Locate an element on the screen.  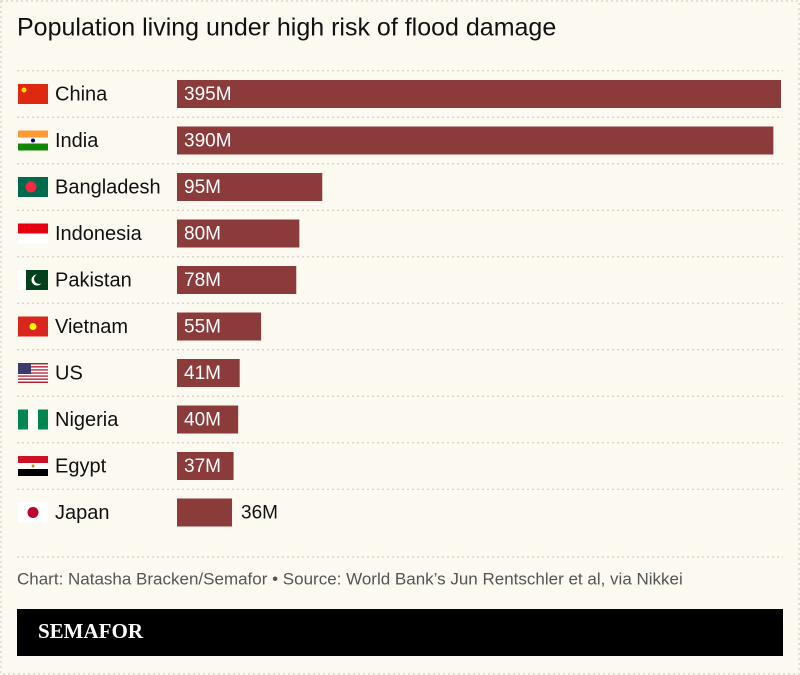
category-label: Nigeria is located at coordinates (87, 420).